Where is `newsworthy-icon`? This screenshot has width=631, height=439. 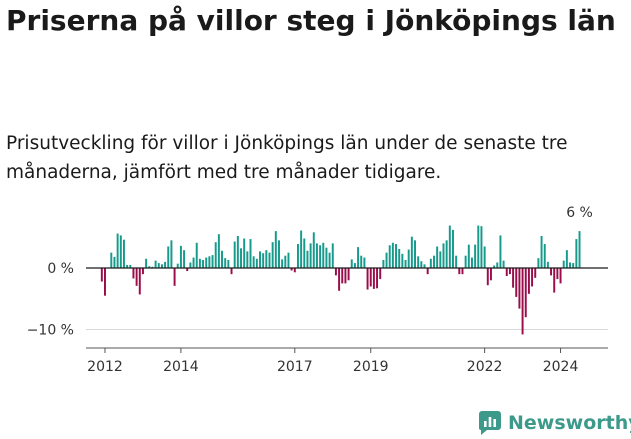
newsworthy-icon is located at coordinates (490, 423).